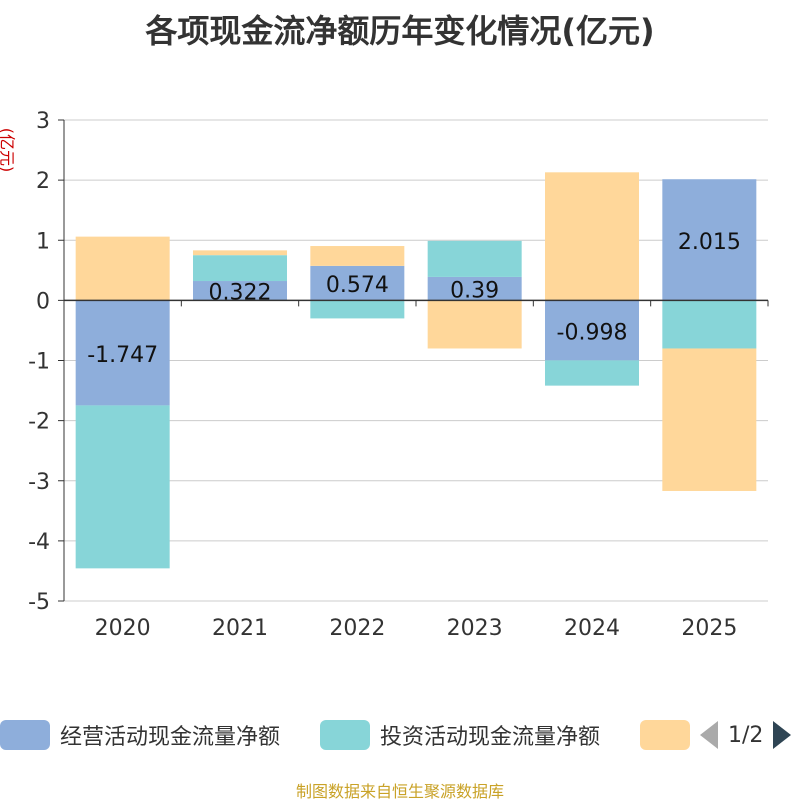  Describe the element at coordinates (25, 735) in the screenshot. I see `legend-swatch-operating` at that location.